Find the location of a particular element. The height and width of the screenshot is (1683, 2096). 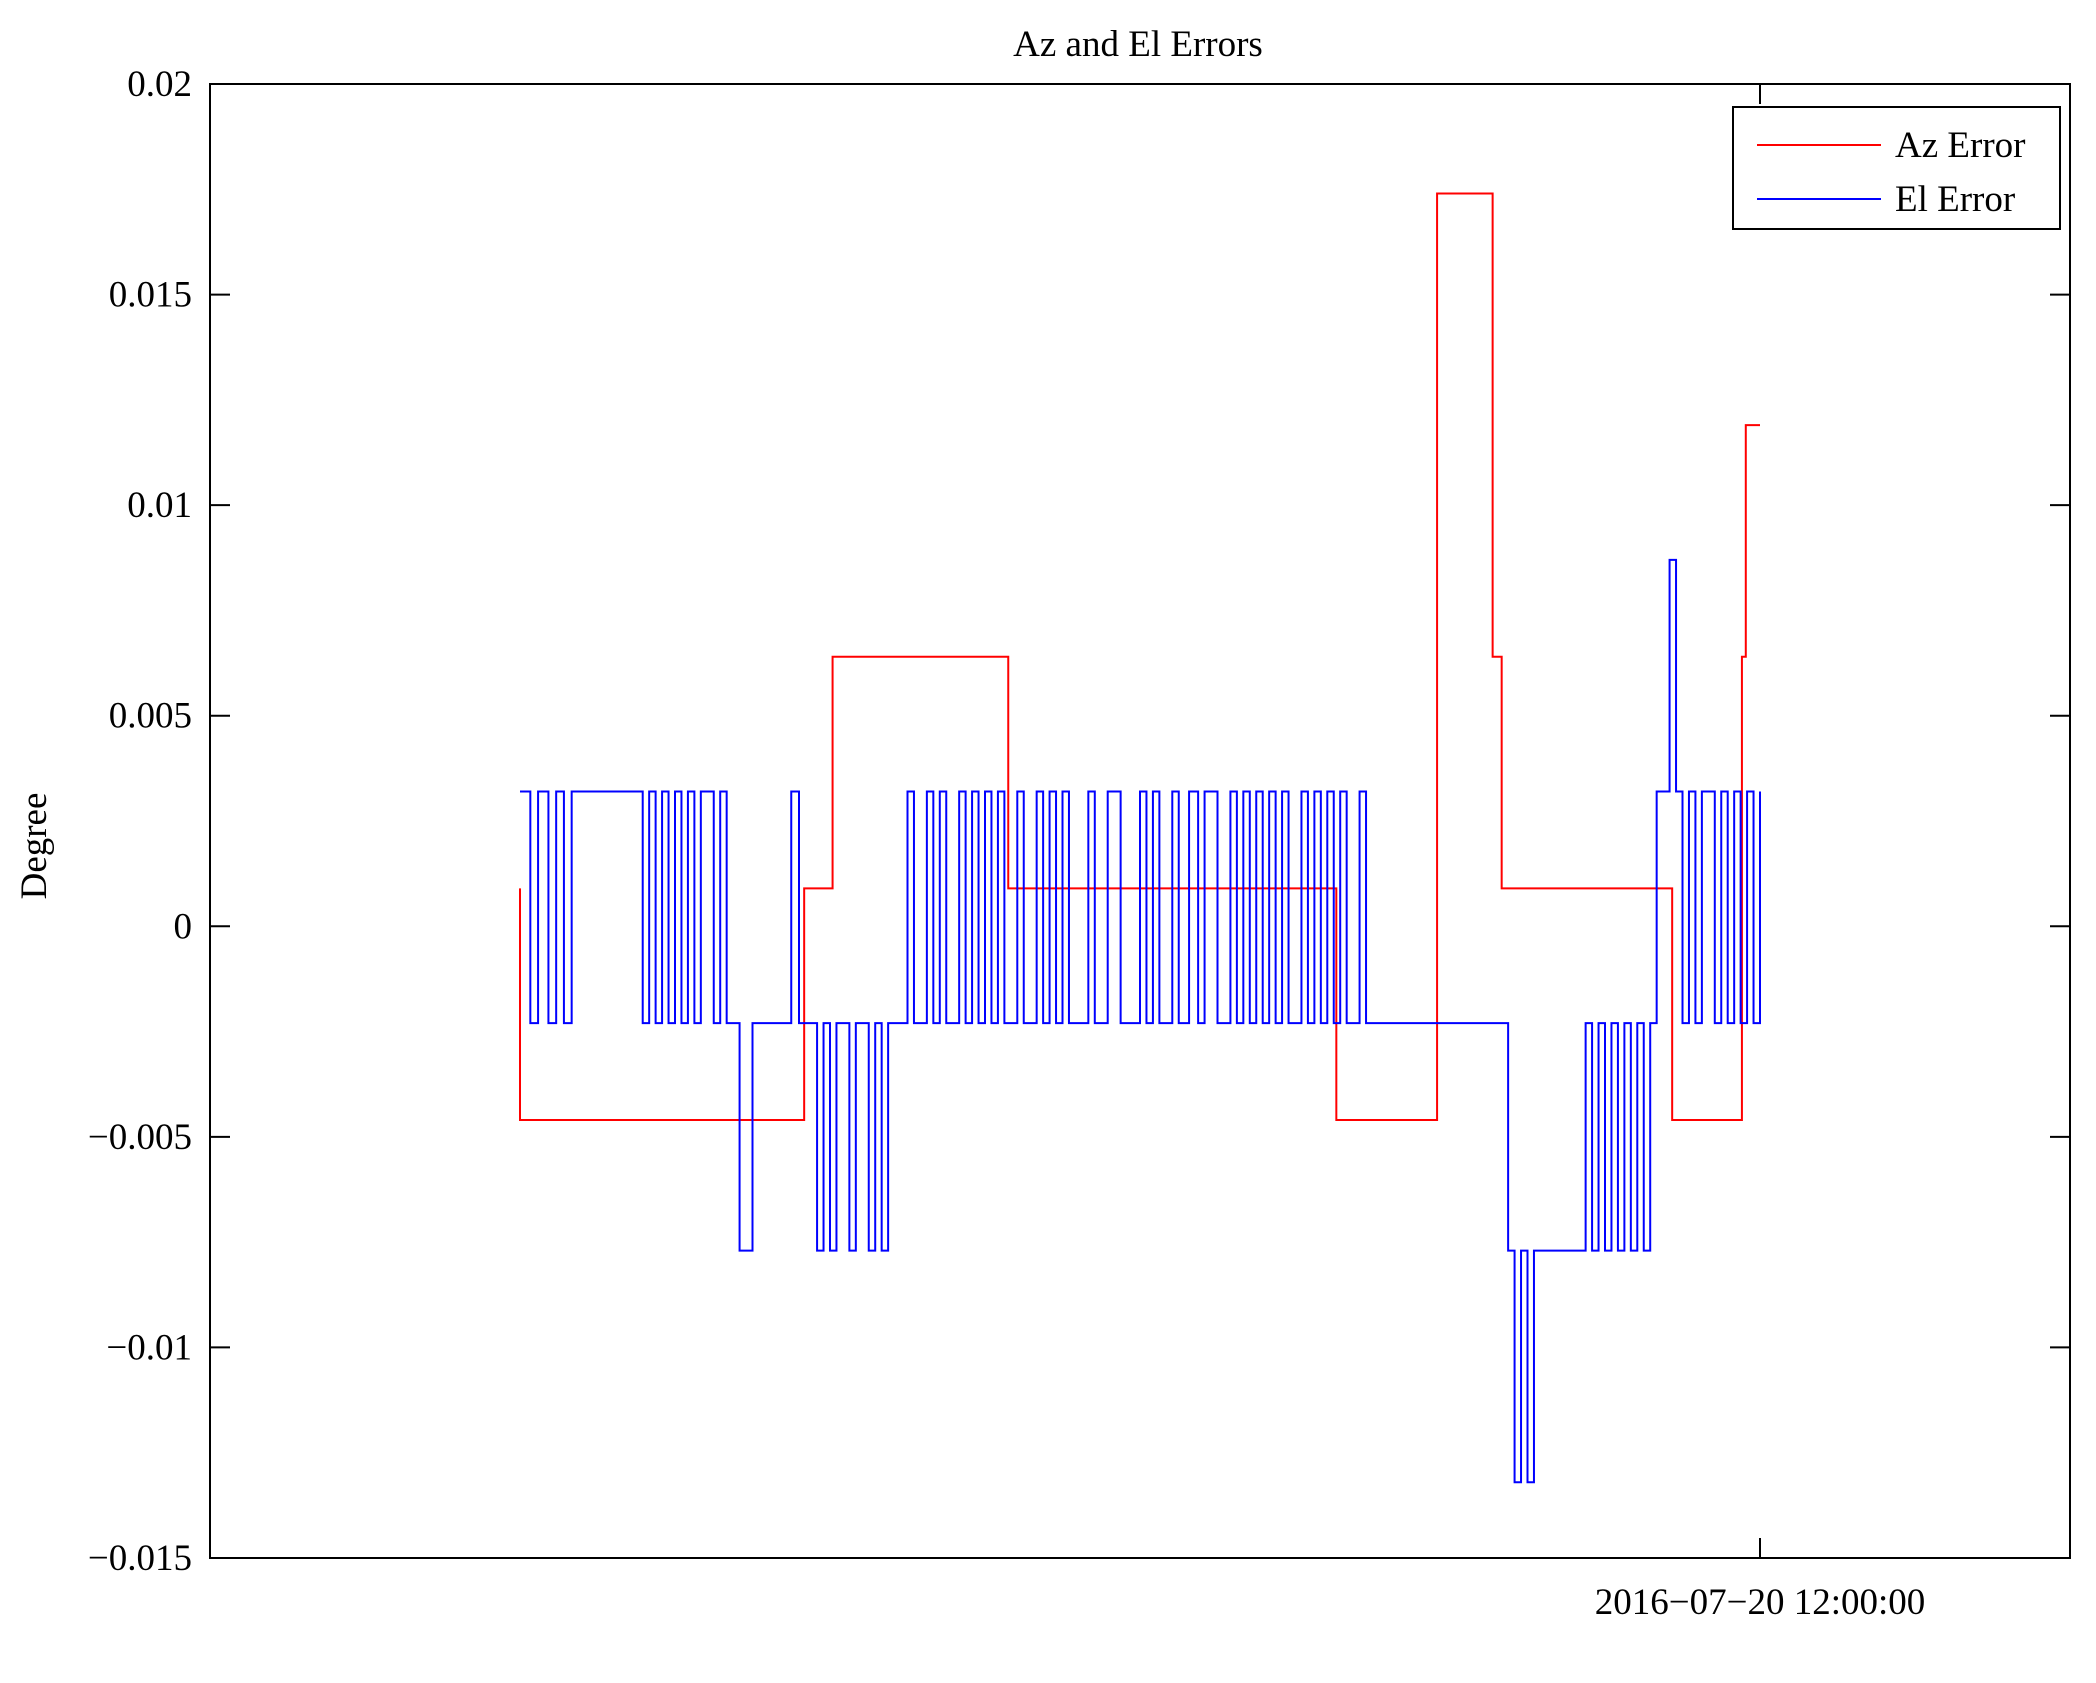

y-axis-label: Degree is located at coordinates (34, 846).